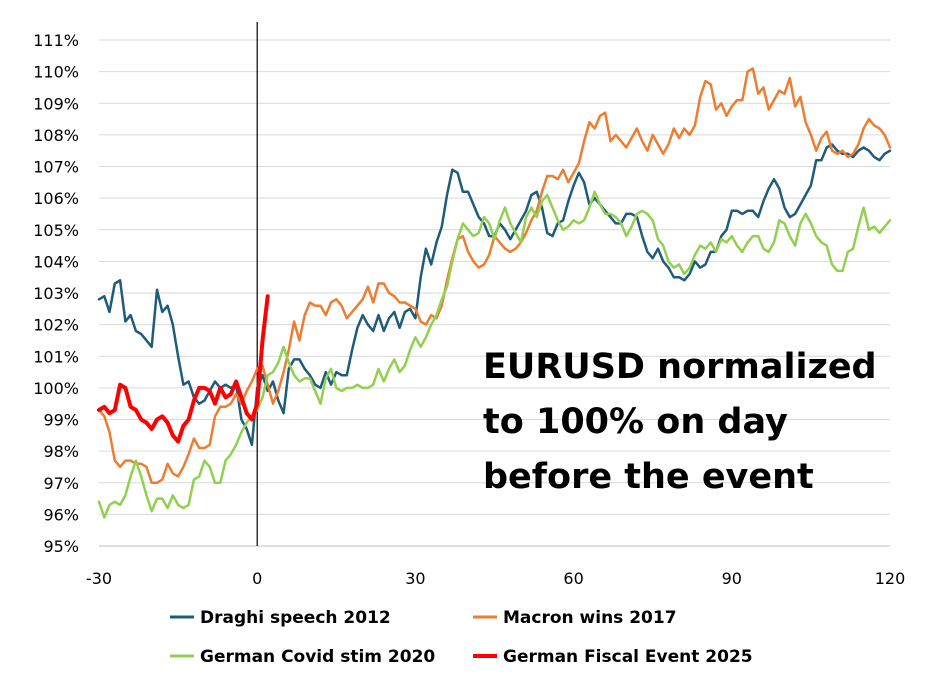 The height and width of the screenshot is (691, 933). Describe the element at coordinates (56, 261) in the screenshot. I see `y-tick-label: 104%` at that location.